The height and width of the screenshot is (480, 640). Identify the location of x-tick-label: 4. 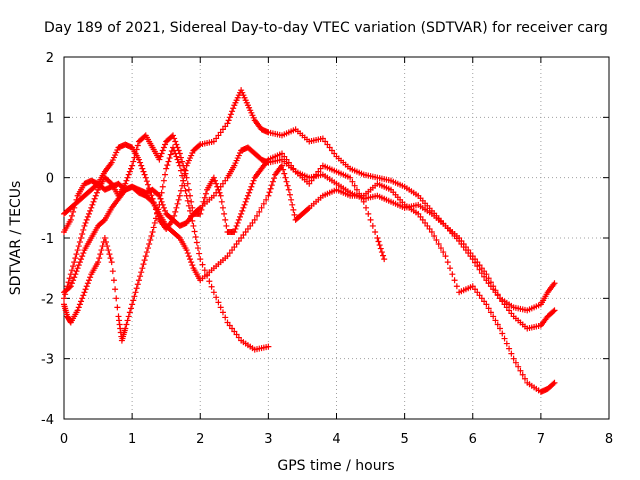
(336, 439).